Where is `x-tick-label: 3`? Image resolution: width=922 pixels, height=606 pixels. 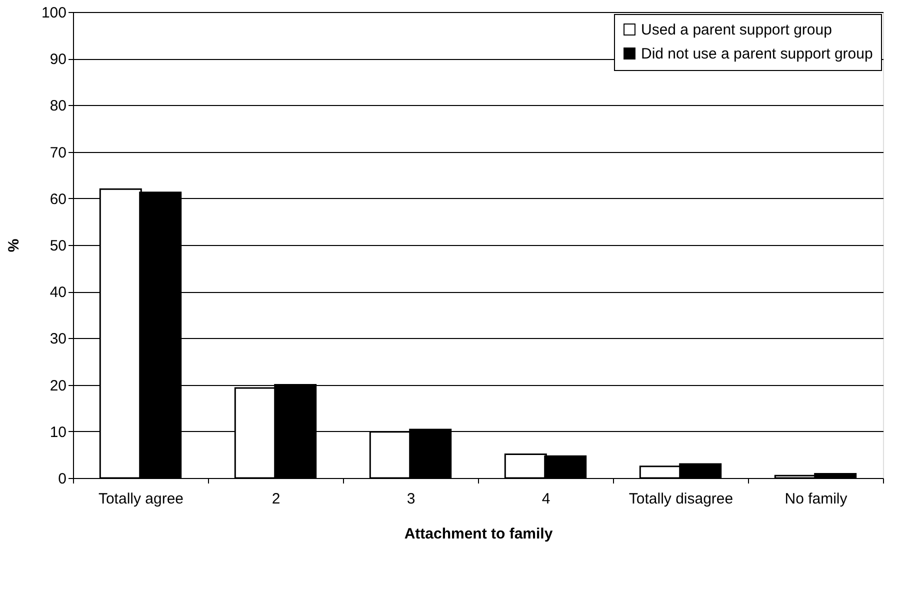 x-tick-label: 3 is located at coordinates (411, 499).